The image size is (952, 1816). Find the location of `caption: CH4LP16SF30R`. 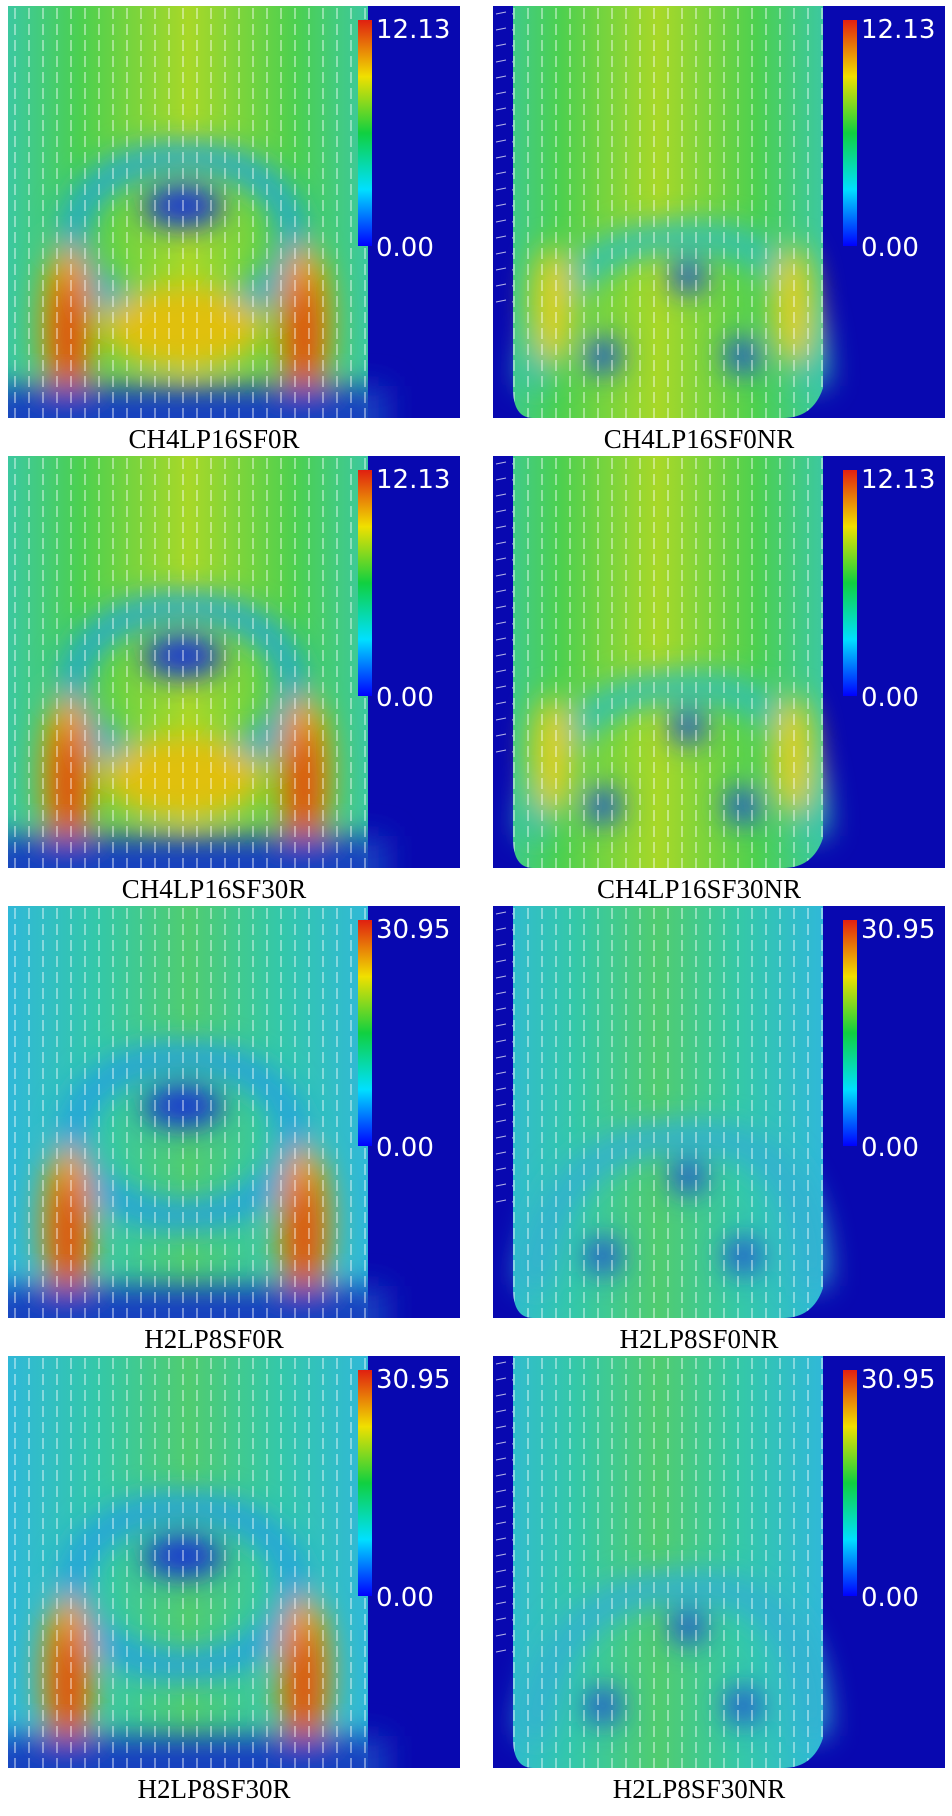

caption: CH4LP16SF30R is located at coordinates (214, 889).